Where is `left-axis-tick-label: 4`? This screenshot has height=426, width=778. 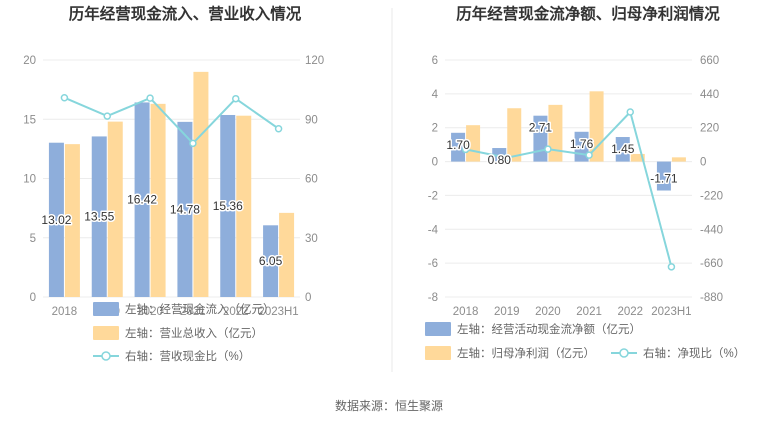 left-axis-tick-label: 4 is located at coordinates (435, 95).